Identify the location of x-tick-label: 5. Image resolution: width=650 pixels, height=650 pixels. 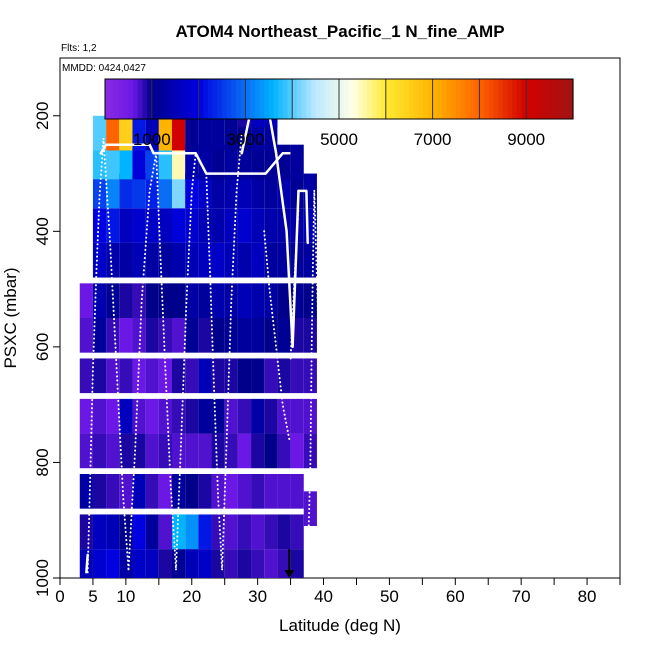
(92, 596).